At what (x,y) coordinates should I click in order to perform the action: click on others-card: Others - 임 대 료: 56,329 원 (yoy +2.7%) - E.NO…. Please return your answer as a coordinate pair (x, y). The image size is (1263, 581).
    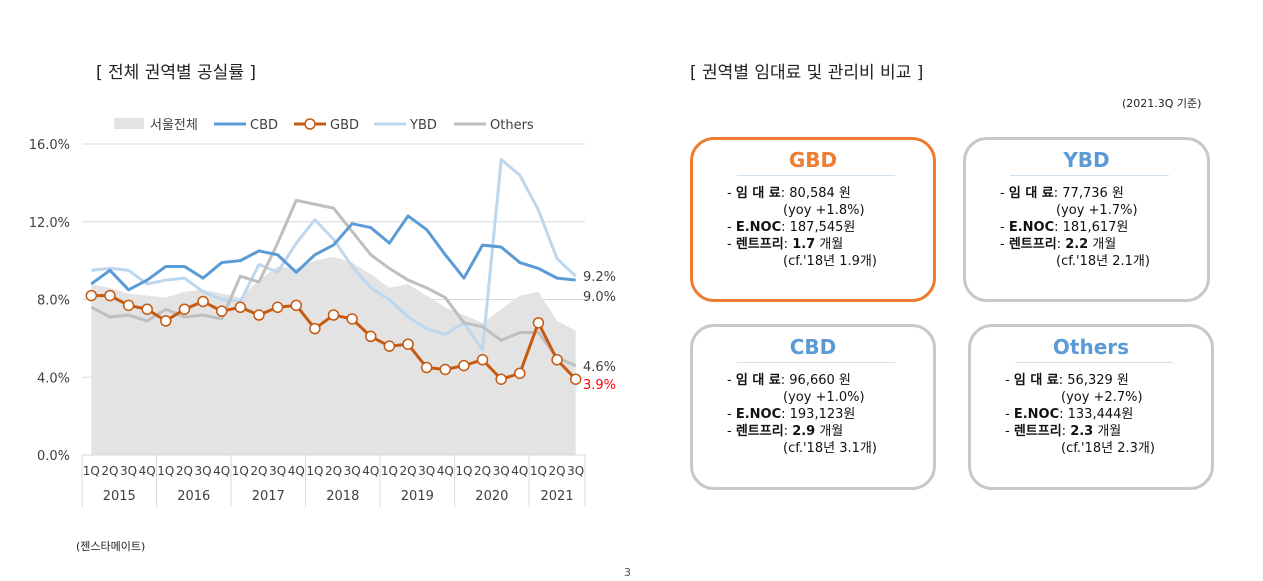
    Looking at the image, I should click on (1091, 407).